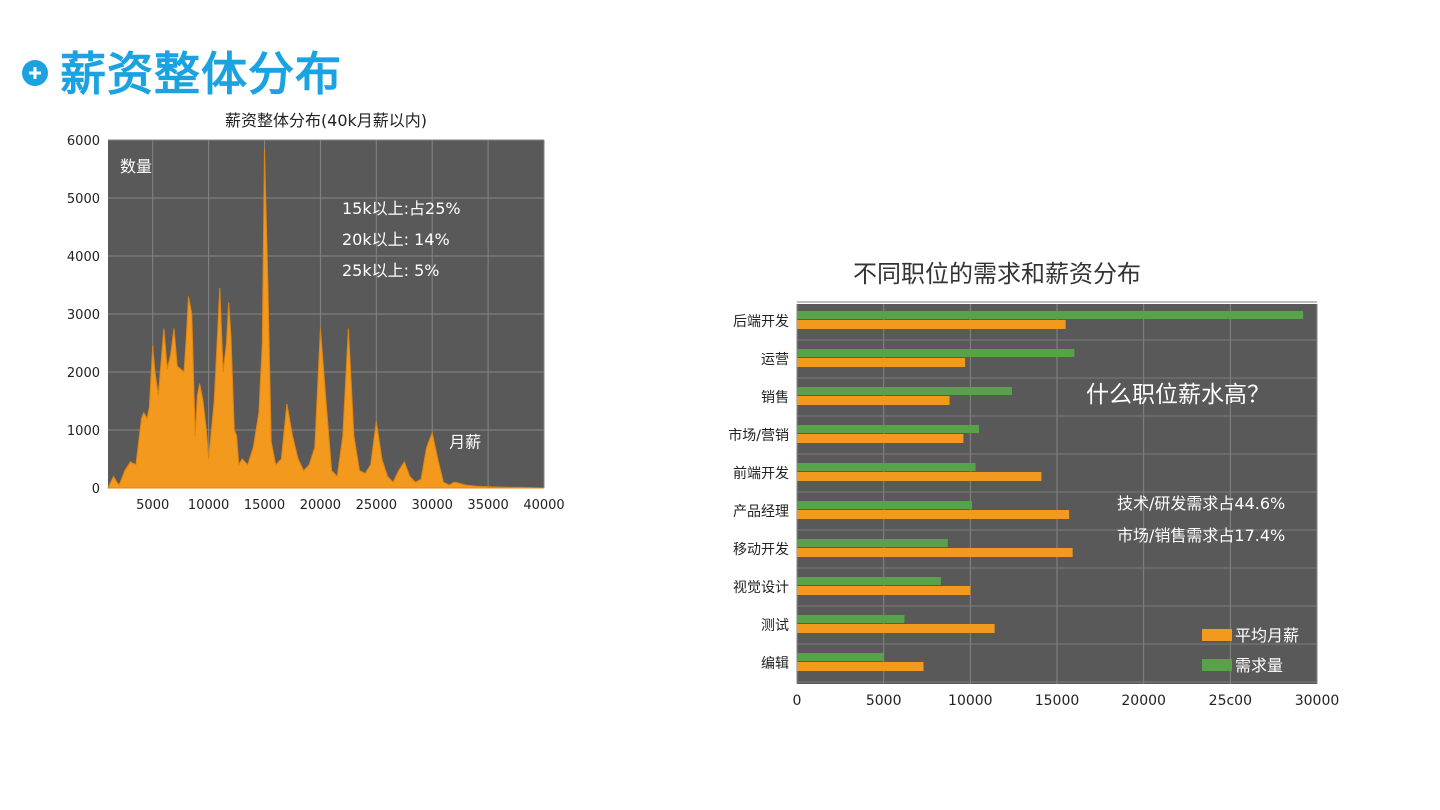 Image resolution: width=1440 pixels, height=810 pixels. Describe the element at coordinates (96, 489) in the screenshot. I see `y-tick-label: 0` at that location.